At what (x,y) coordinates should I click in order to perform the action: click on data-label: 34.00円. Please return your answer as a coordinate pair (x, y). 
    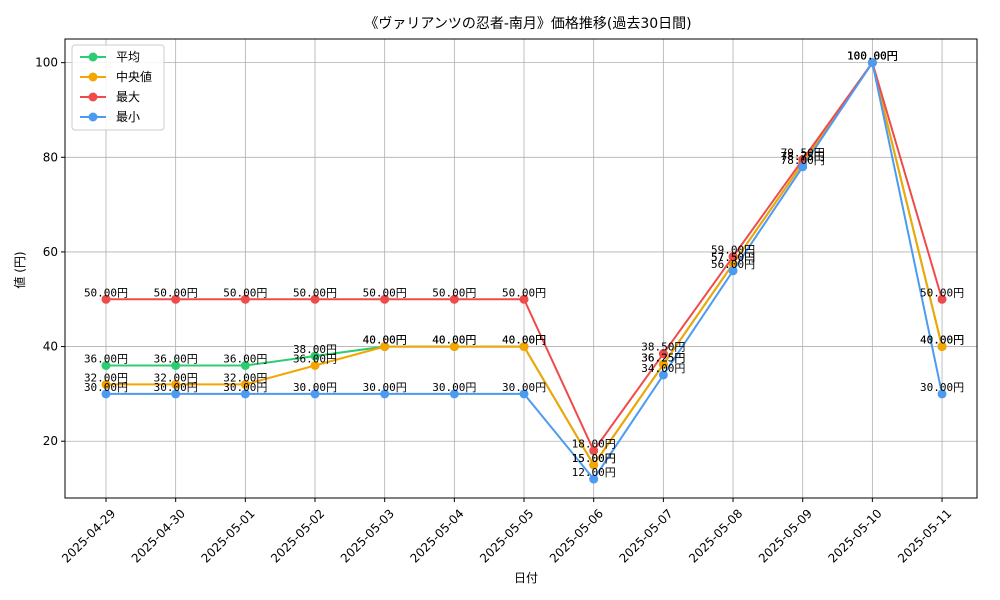
    Looking at the image, I should click on (663, 368).